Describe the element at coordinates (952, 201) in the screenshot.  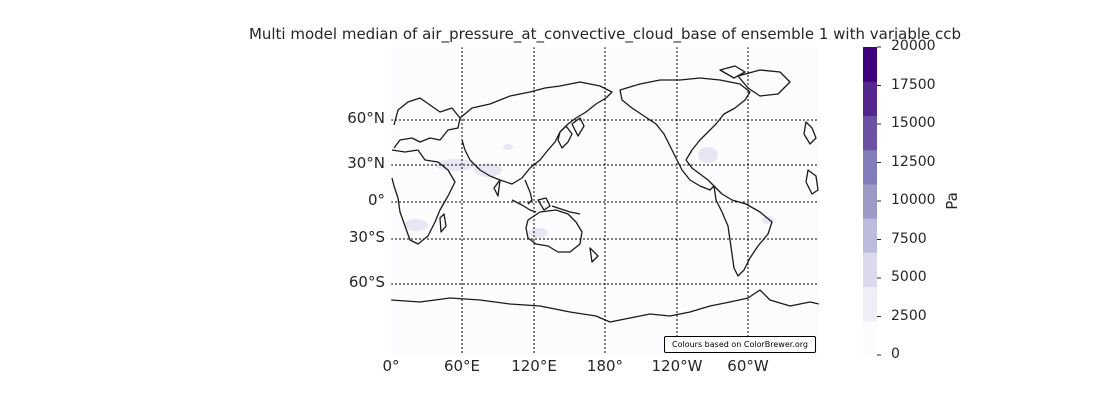
I see `colorbar-unit-label: Pa` at that location.